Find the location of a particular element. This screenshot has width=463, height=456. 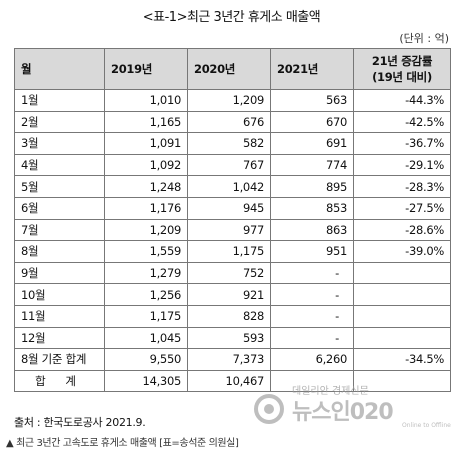

cell-change: -29.1% is located at coordinates (402, 165).